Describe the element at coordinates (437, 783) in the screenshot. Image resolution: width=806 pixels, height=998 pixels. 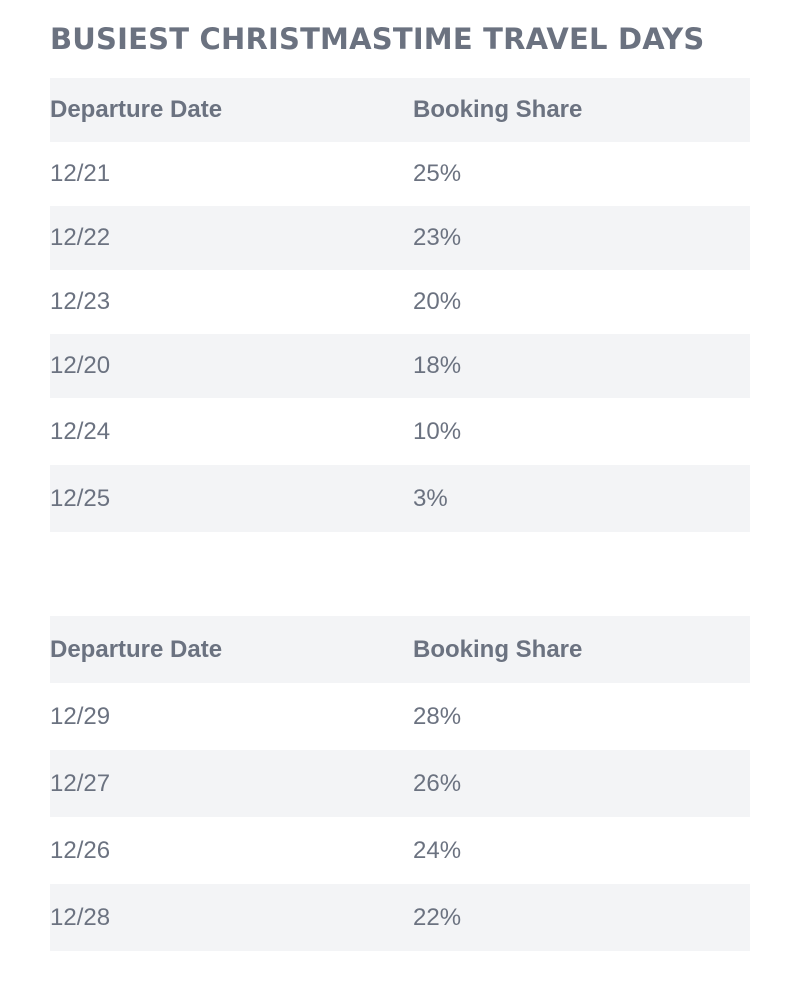
I see `booking-share-cell: 26%` at that location.